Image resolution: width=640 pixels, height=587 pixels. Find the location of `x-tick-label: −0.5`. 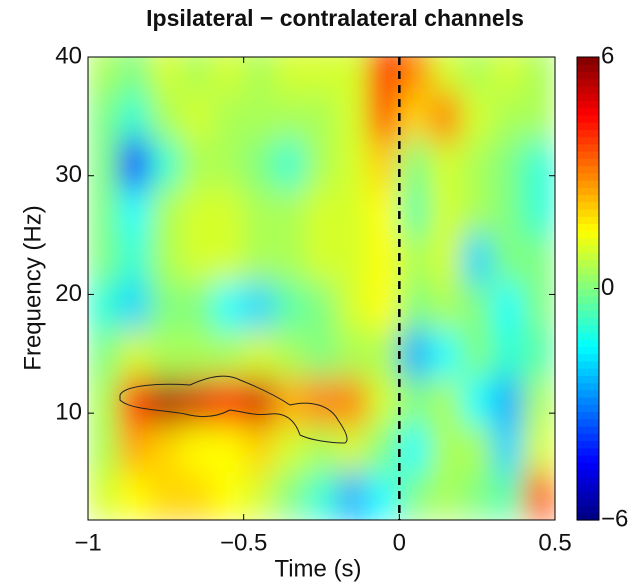

x-tick-label: −0.5 is located at coordinates (243, 542).